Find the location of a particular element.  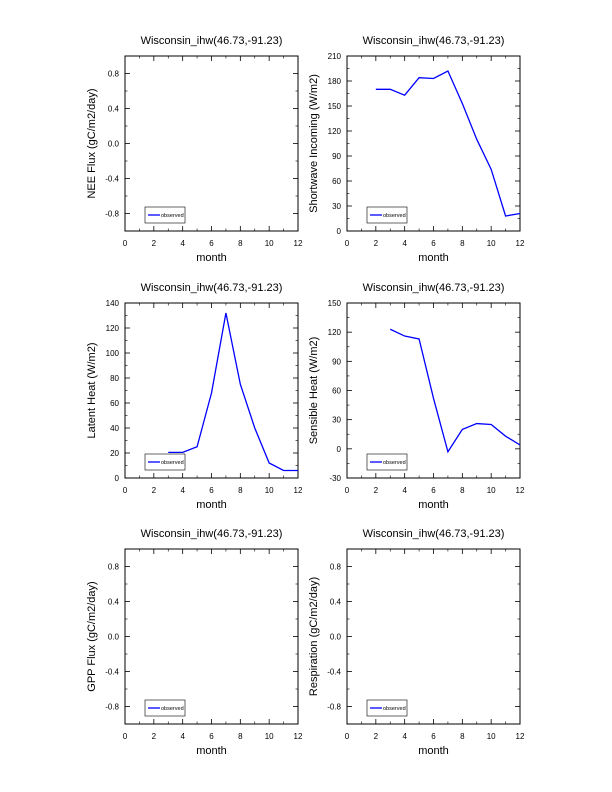

y-axis-label: Latent Heat (W/m2) is located at coordinates (92, 391).